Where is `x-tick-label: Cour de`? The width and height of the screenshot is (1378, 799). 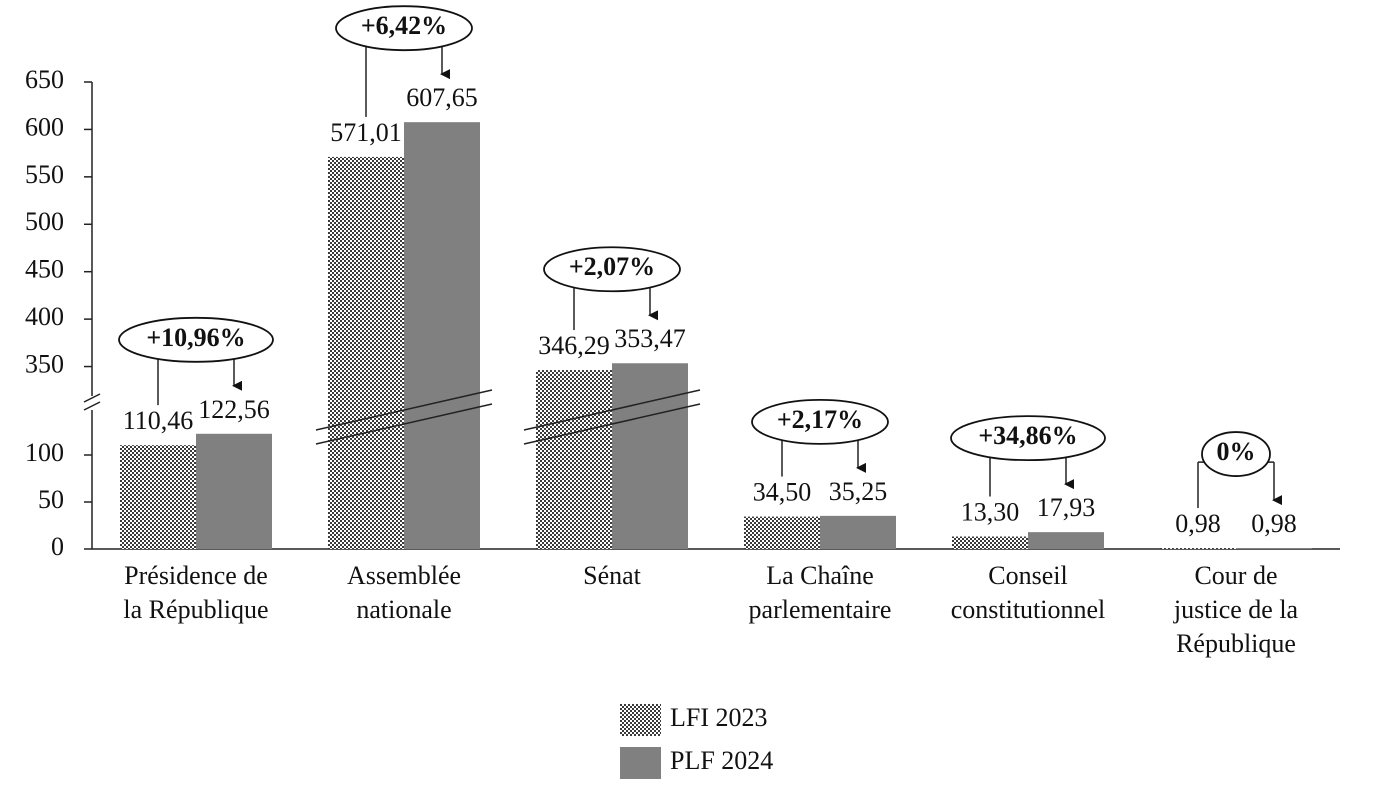
x-tick-label: Cour de is located at coordinates (1235, 575).